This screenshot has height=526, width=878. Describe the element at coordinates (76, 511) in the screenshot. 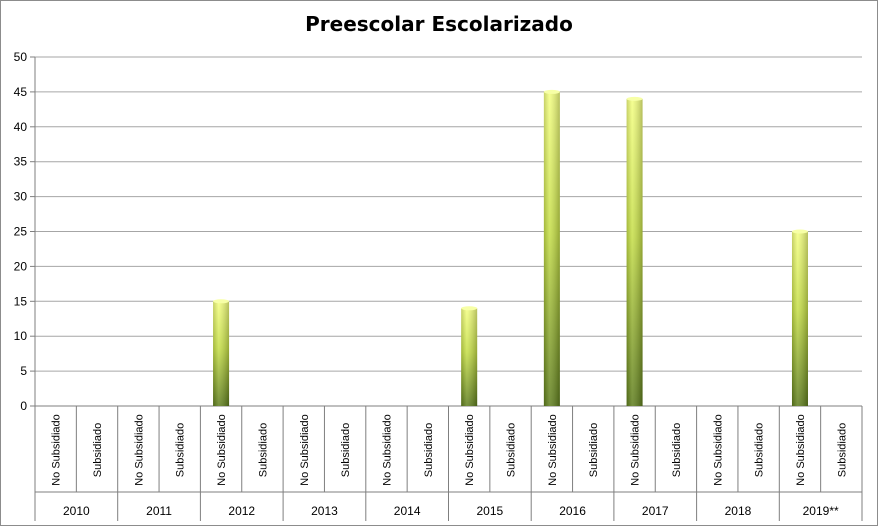

I see `group-label: 2010` at that location.